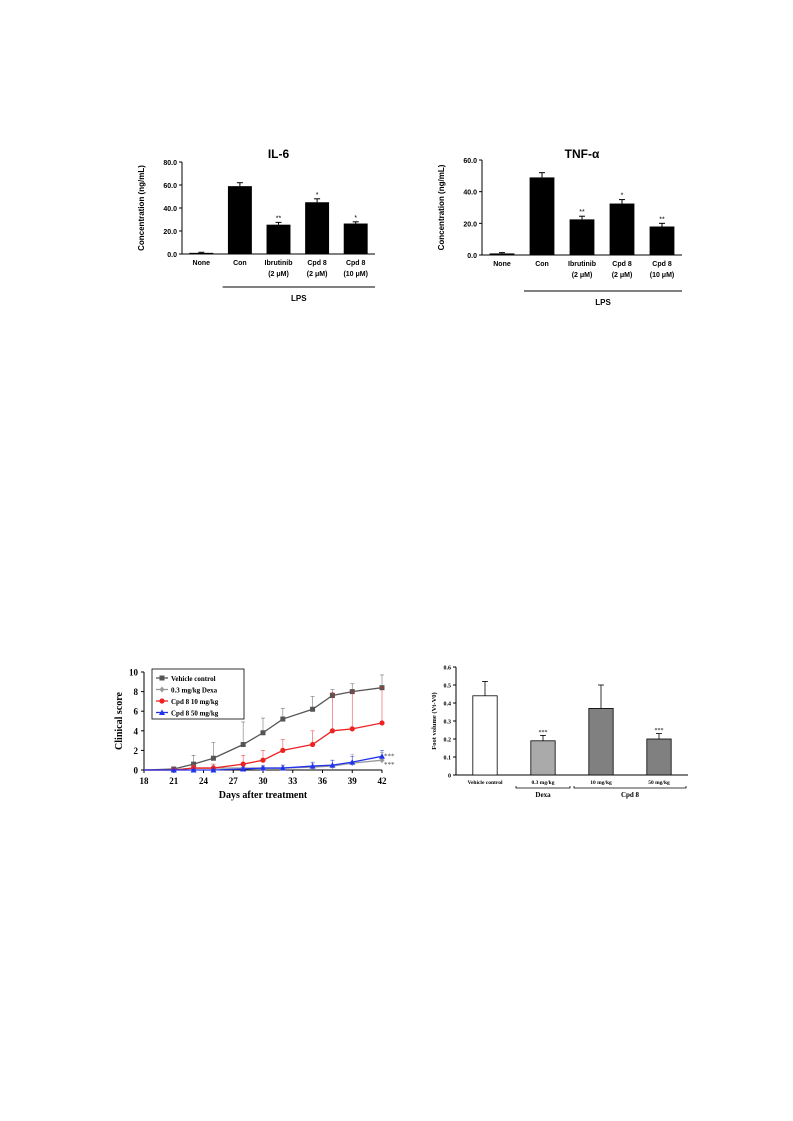 This screenshot has width=793, height=1121. I want to click on x-tick-label: 30, so click(264, 781).